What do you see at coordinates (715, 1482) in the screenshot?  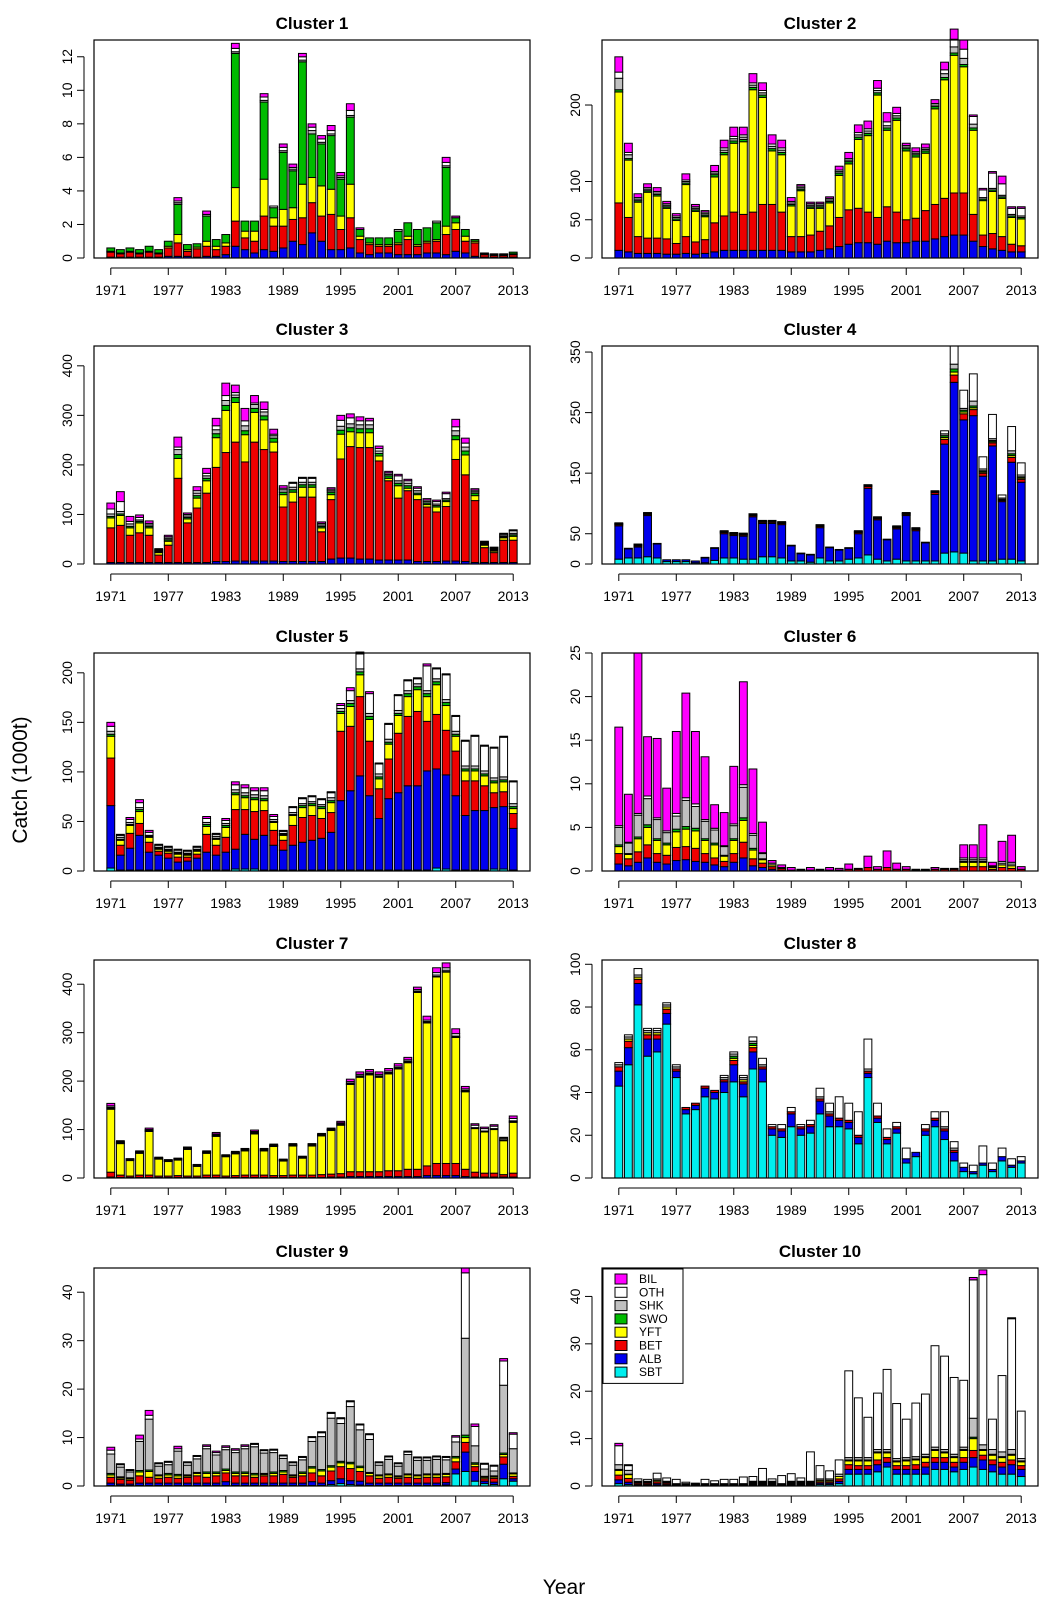 I see `bar-segment-oth-1981` at bounding box center [715, 1482].